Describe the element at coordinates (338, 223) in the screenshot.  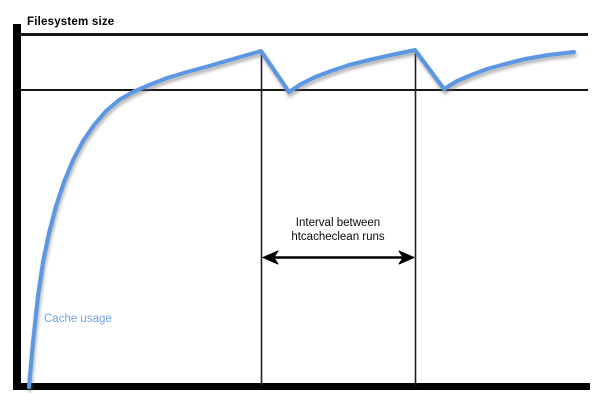
I see `interval-annotation-line1: Interval between` at that location.